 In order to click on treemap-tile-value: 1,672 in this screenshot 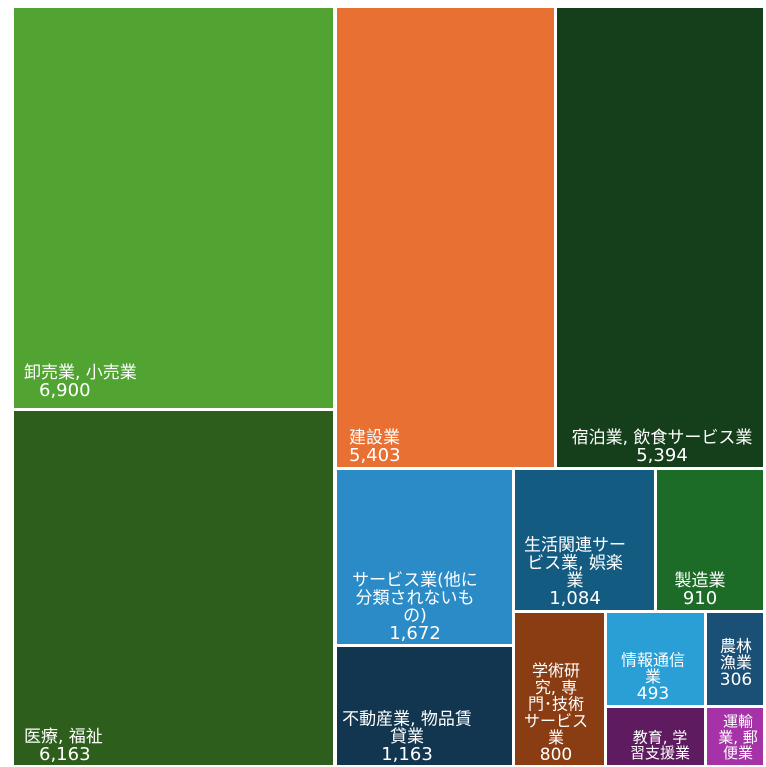, I will do `click(415, 633)`.